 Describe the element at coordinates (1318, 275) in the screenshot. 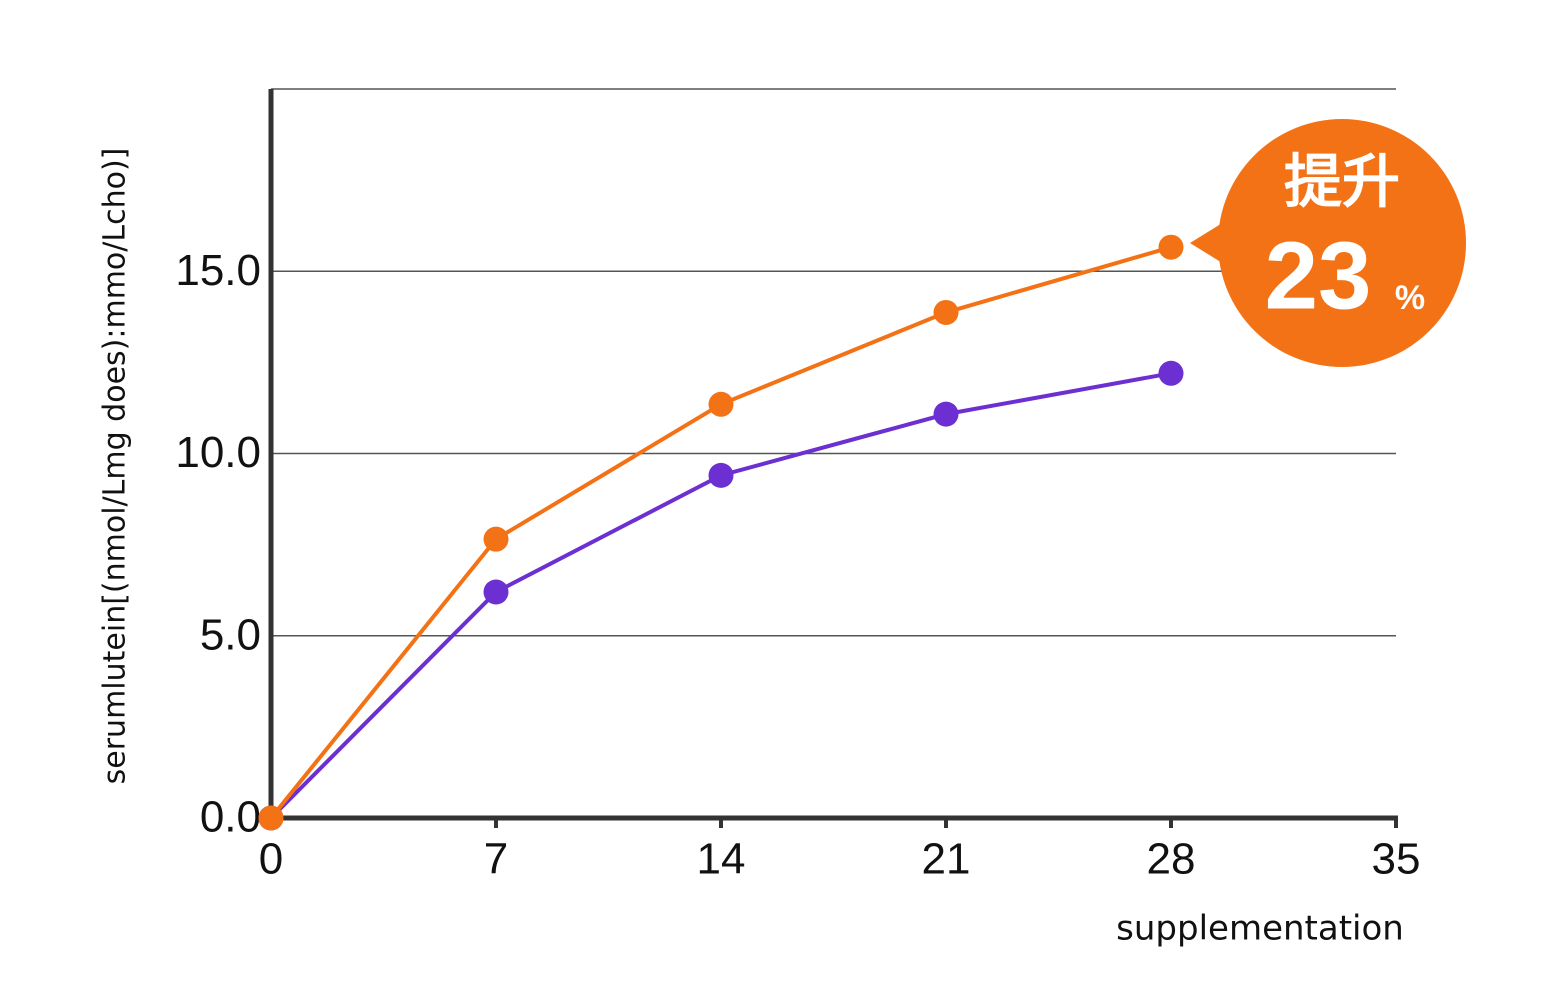

I see `callout-value: 23` at that location.